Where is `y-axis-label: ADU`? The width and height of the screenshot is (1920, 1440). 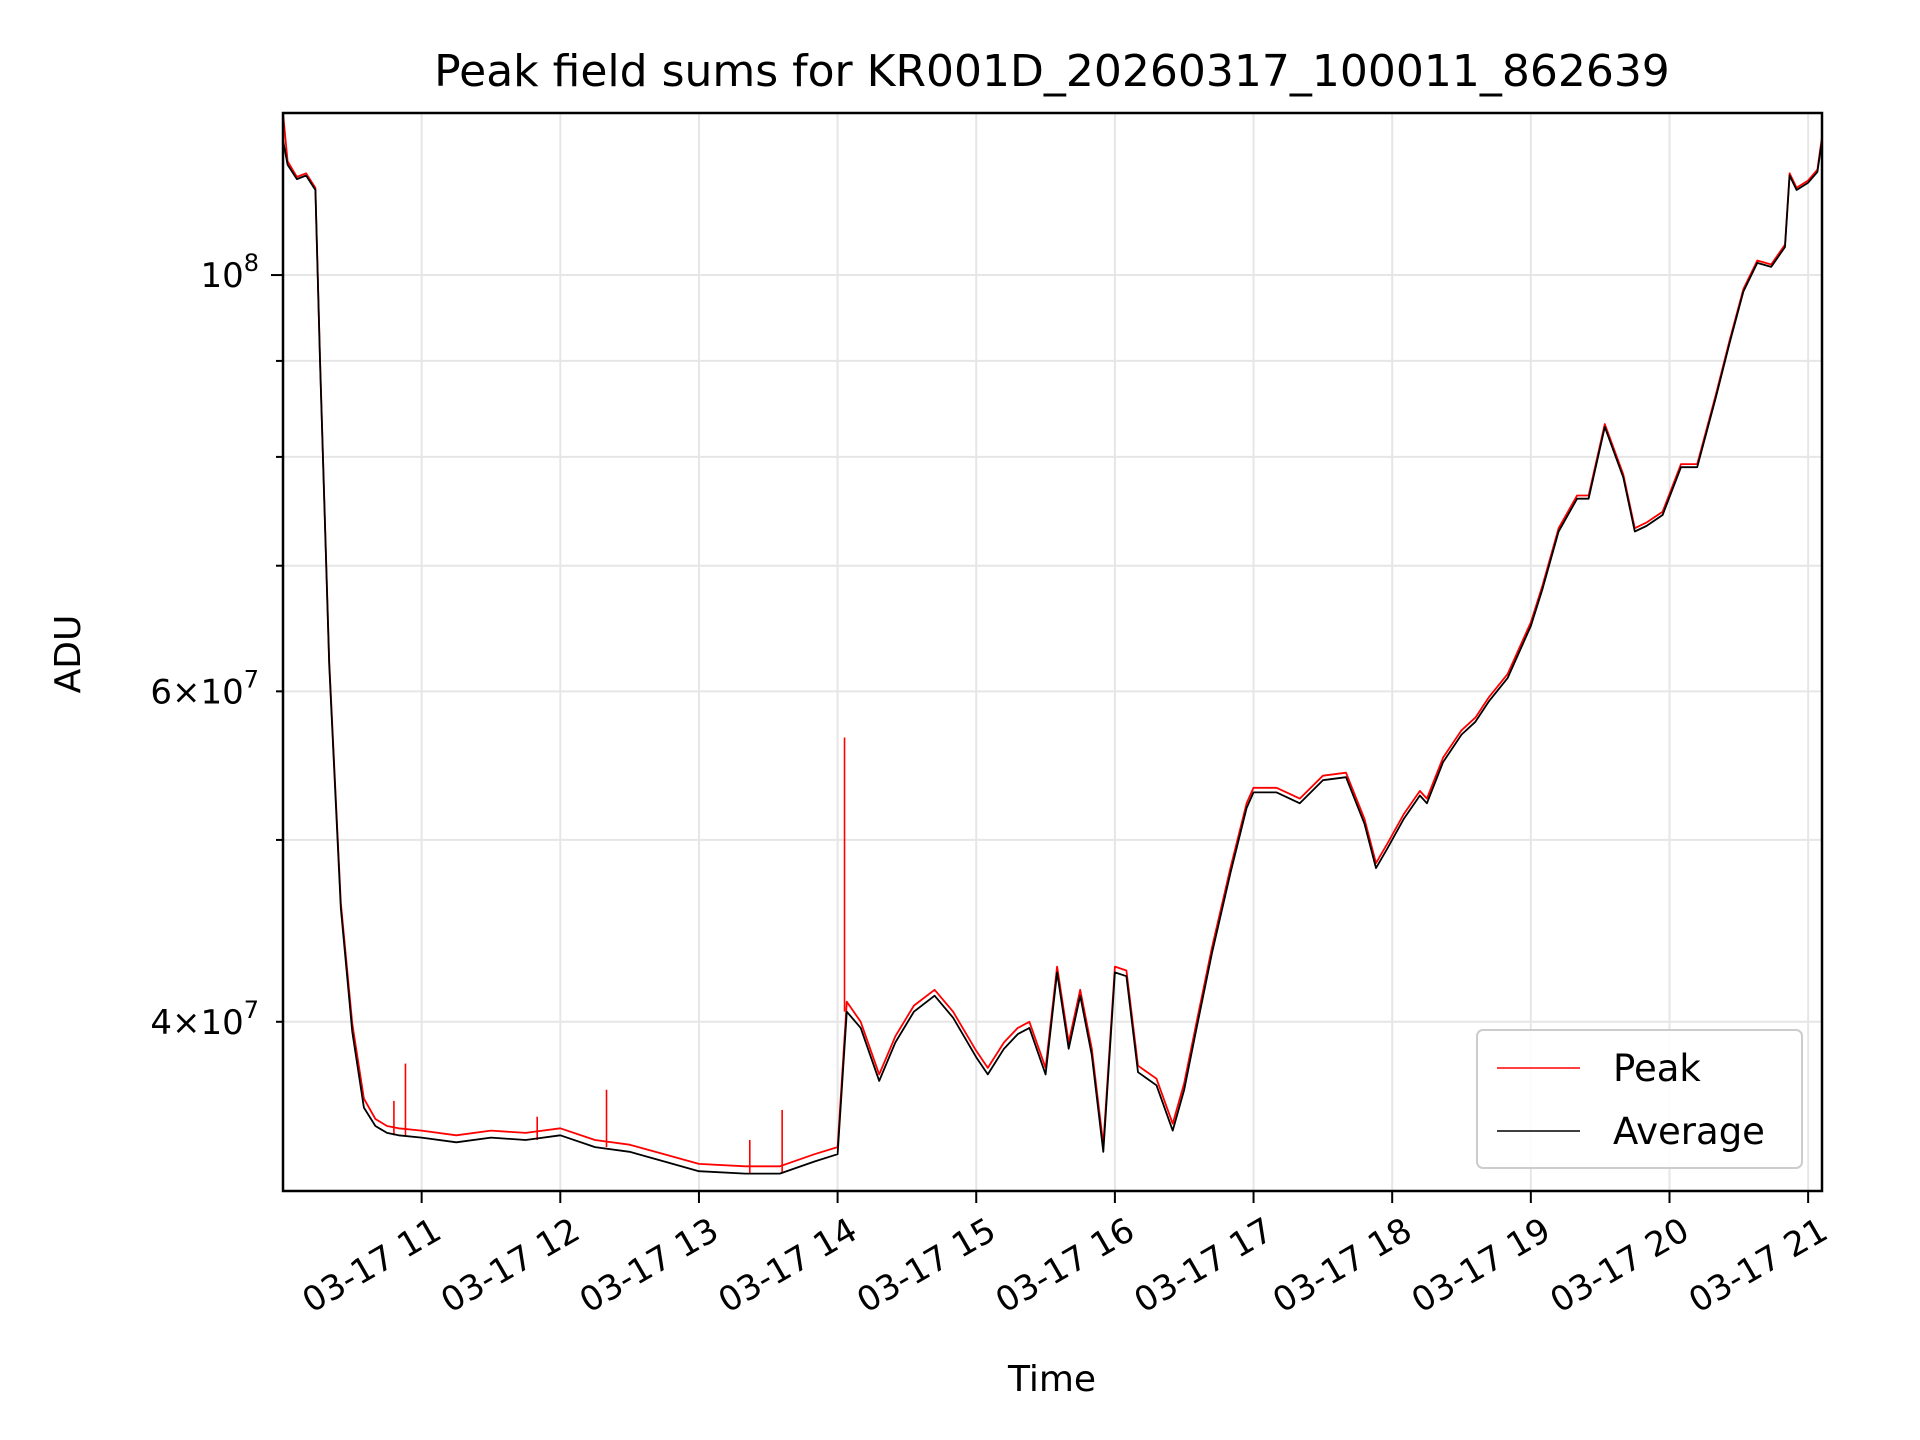
y-axis-label: ADU is located at coordinates (68, 654).